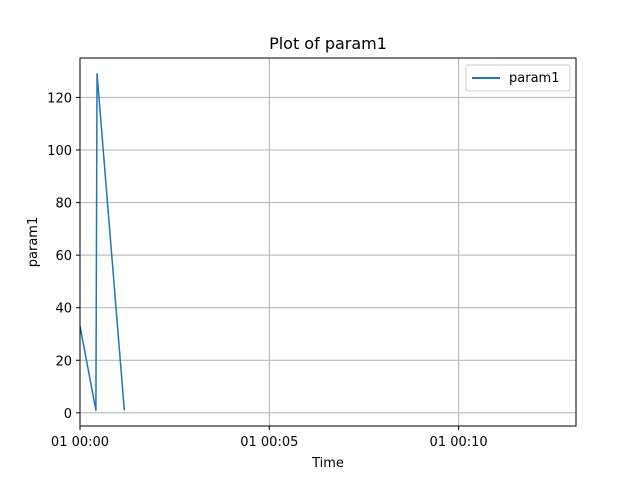 This screenshot has height=480, width=640. I want to click on y-tick-label: 80, so click(63, 204).